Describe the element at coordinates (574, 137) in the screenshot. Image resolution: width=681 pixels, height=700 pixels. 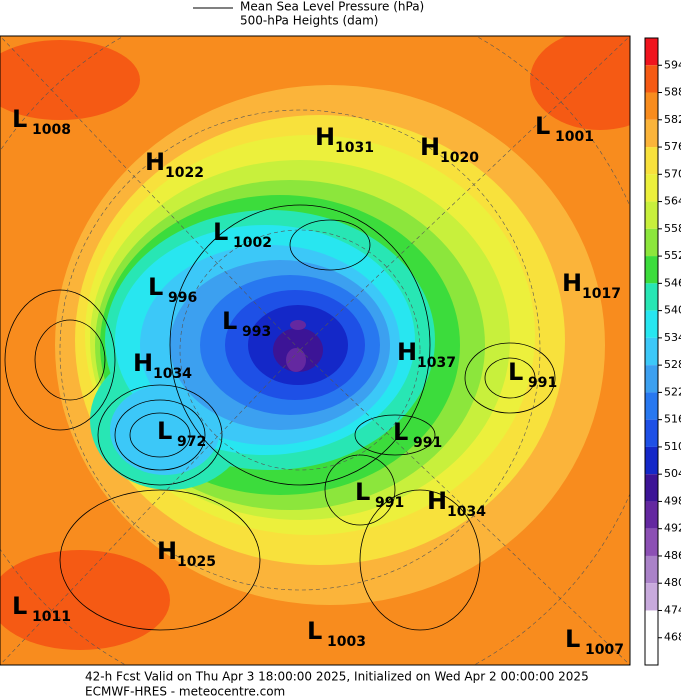
I see `center-pressure: 1001` at that location.